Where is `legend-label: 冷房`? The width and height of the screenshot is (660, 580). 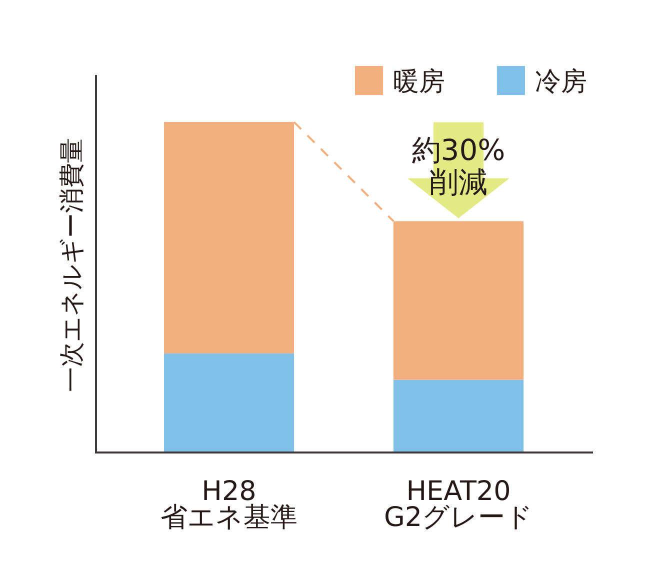
legend-label: 冷房 is located at coordinates (561, 82).